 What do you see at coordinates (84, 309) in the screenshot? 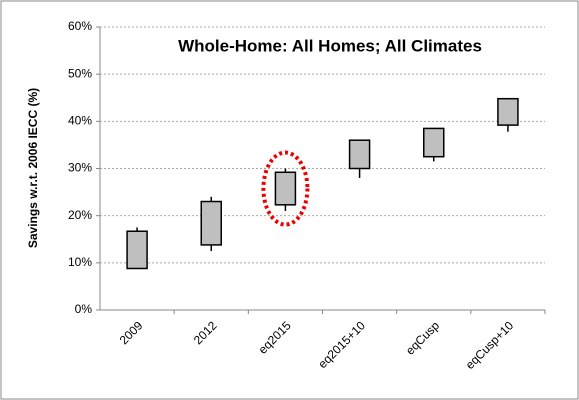
I see `y-tick-label: 0%` at bounding box center [84, 309].